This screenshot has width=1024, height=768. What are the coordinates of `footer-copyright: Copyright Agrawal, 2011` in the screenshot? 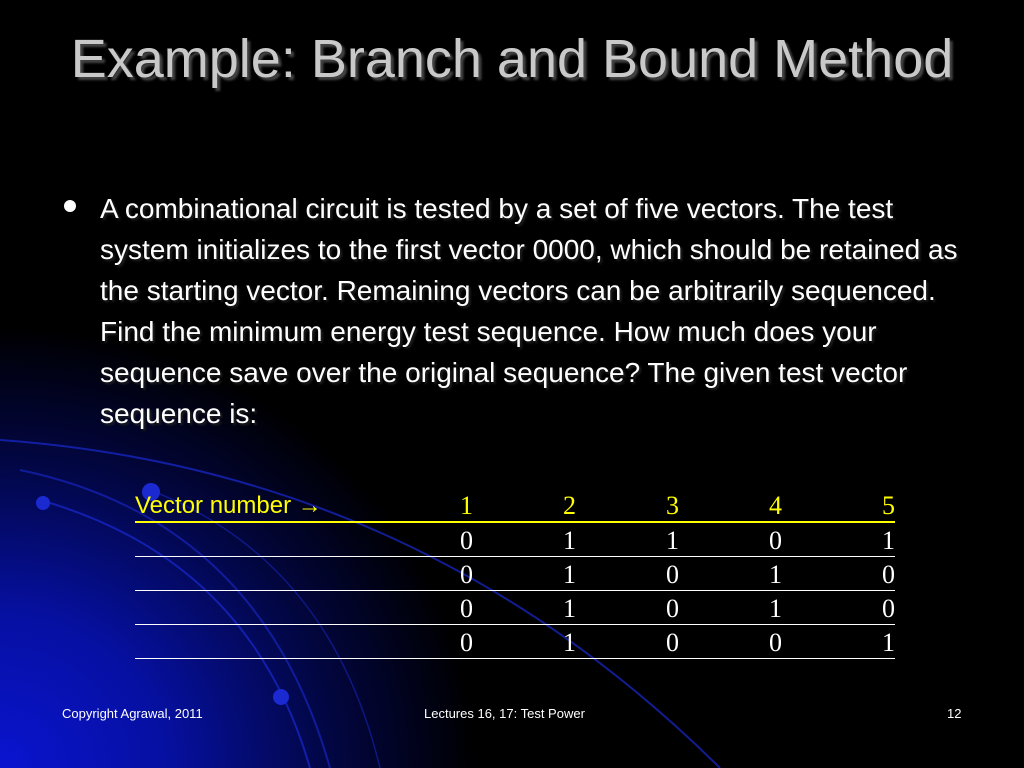 It's located at (132, 713).